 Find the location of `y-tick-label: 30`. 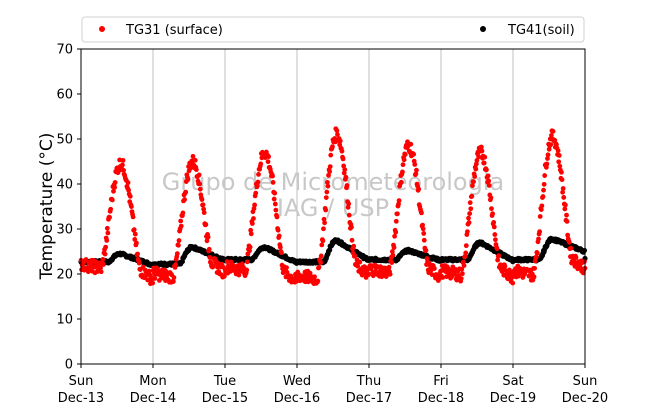

y-tick-label: 30 is located at coordinates (64, 230).